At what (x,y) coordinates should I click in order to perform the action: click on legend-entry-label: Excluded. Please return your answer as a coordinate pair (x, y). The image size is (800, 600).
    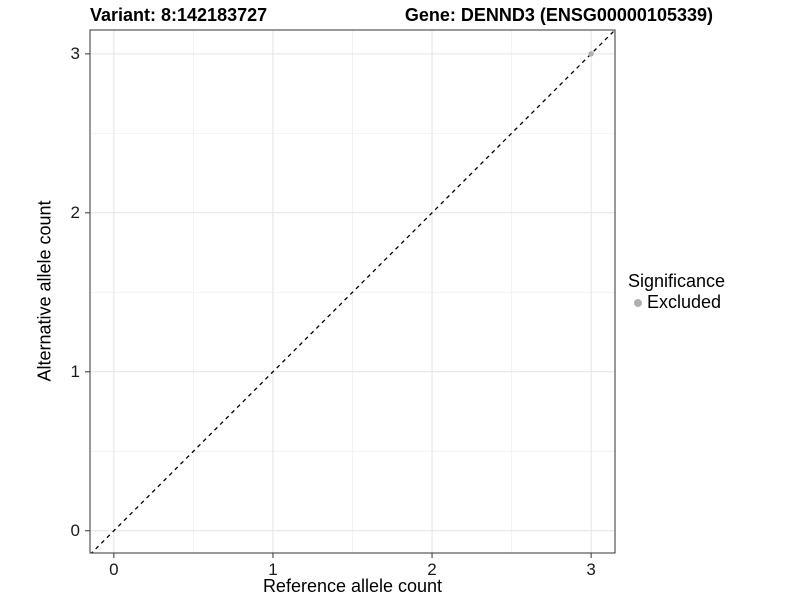
    Looking at the image, I should click on (684, 302).